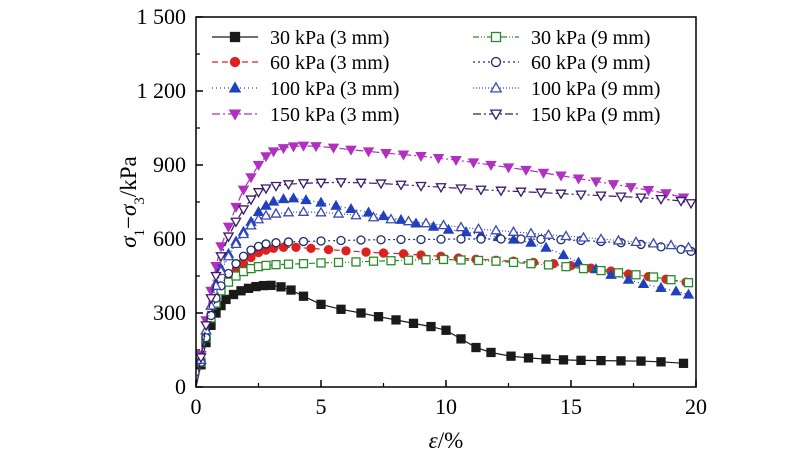 This screenshot has width=800, height=461. What do you see at coordinates (196, 406) in the screenshot?
I see `x-tick-label: 0` at bounding box center [196, 406].